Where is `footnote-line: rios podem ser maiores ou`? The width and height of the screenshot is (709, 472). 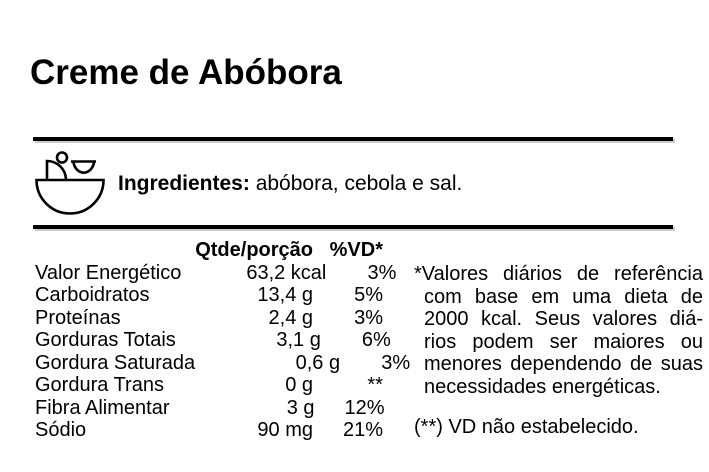 footnote-line: rios podem ser maiores ou is located at coordinates (563, 341).